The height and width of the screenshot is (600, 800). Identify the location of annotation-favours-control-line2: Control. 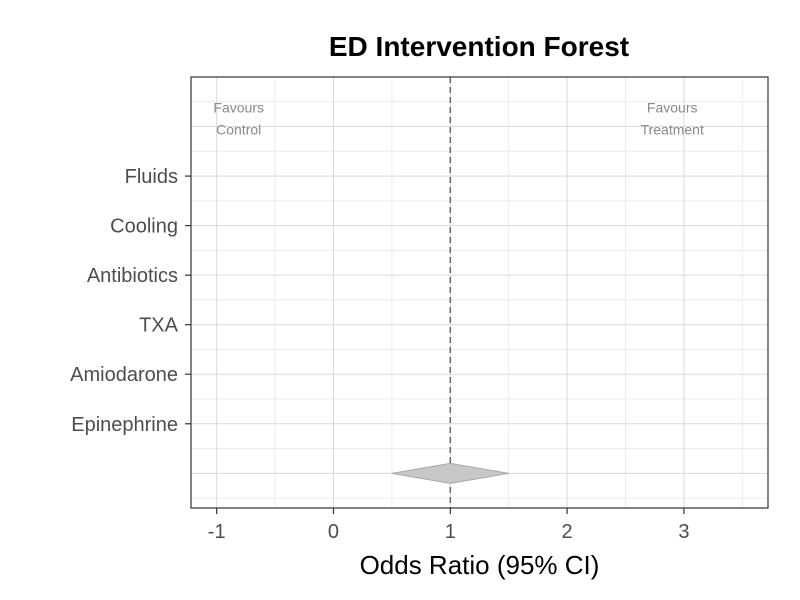
(238, 130).